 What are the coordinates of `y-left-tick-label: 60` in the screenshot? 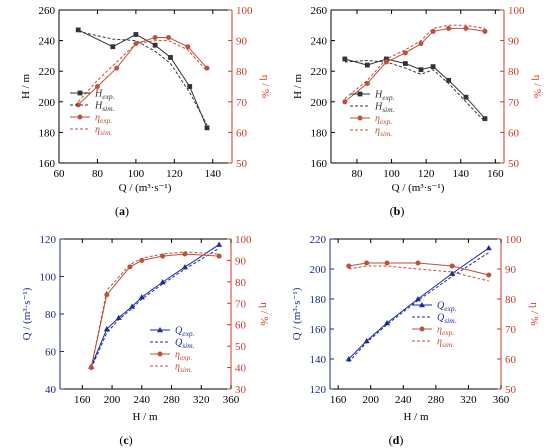 It's located at (51, 353).